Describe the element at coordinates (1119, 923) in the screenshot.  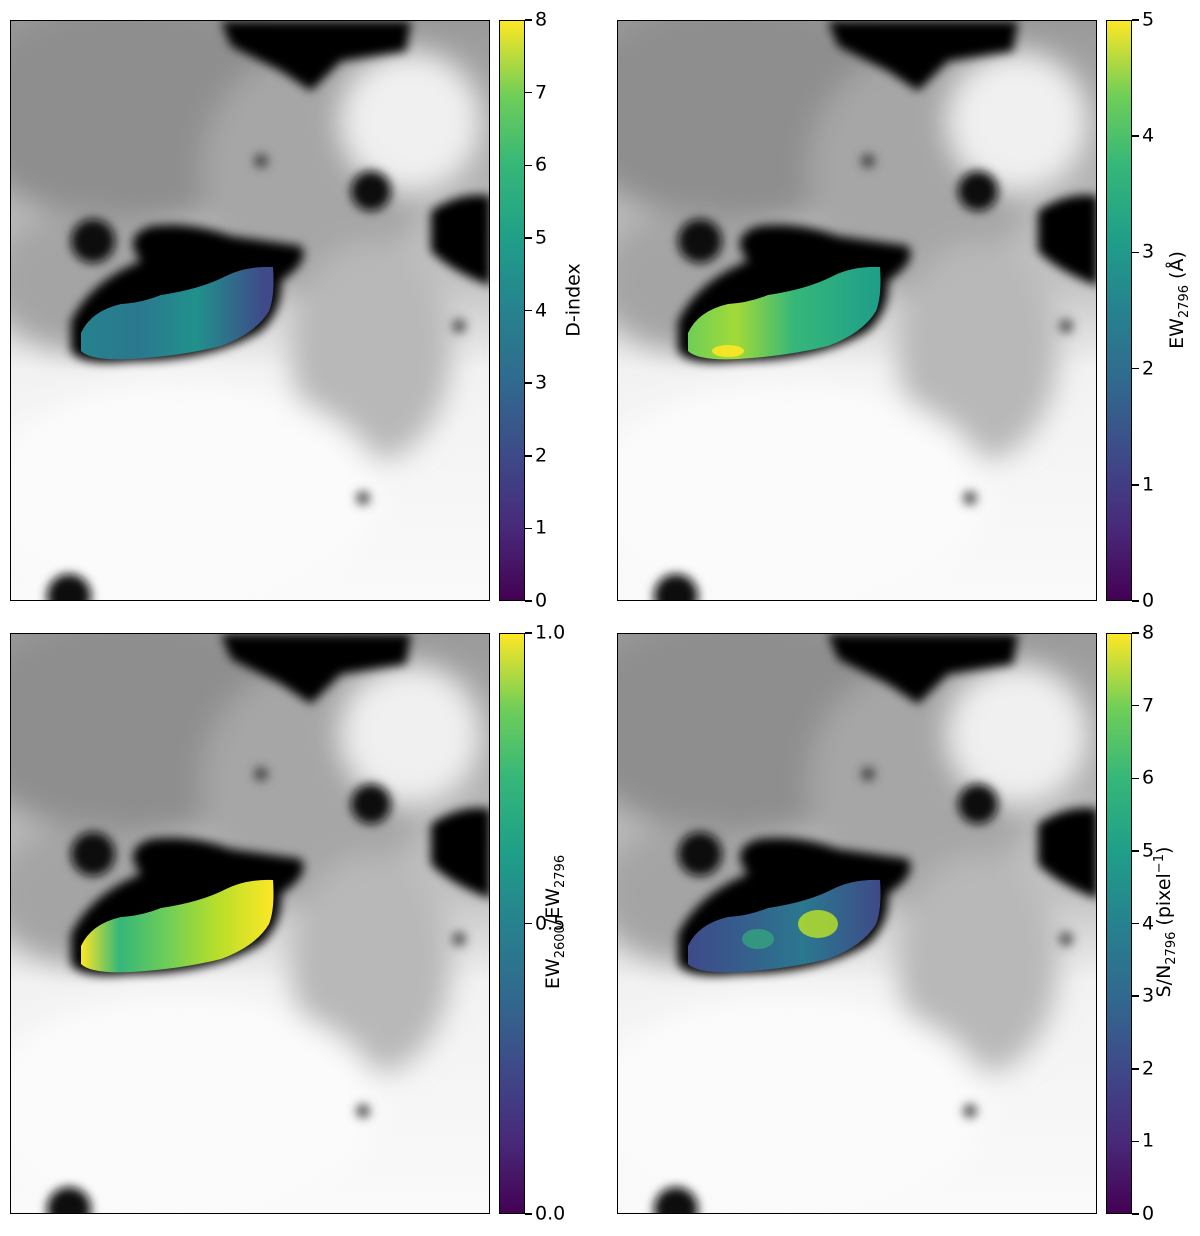
I see `colorbar-sn2796` at that location.